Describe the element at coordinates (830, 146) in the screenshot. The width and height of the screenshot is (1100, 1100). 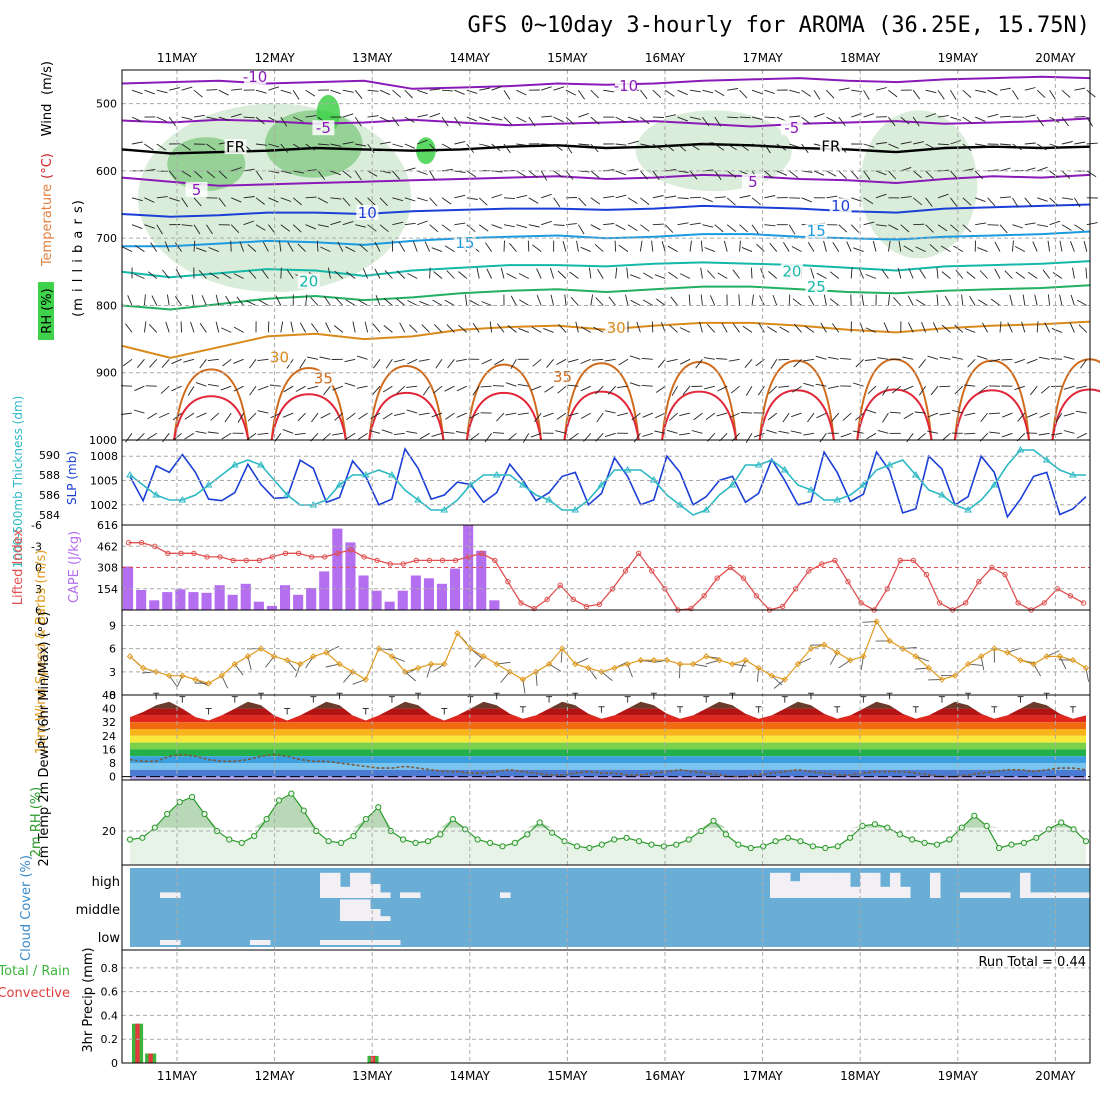
I see `isotherm-label: FR` at that location.